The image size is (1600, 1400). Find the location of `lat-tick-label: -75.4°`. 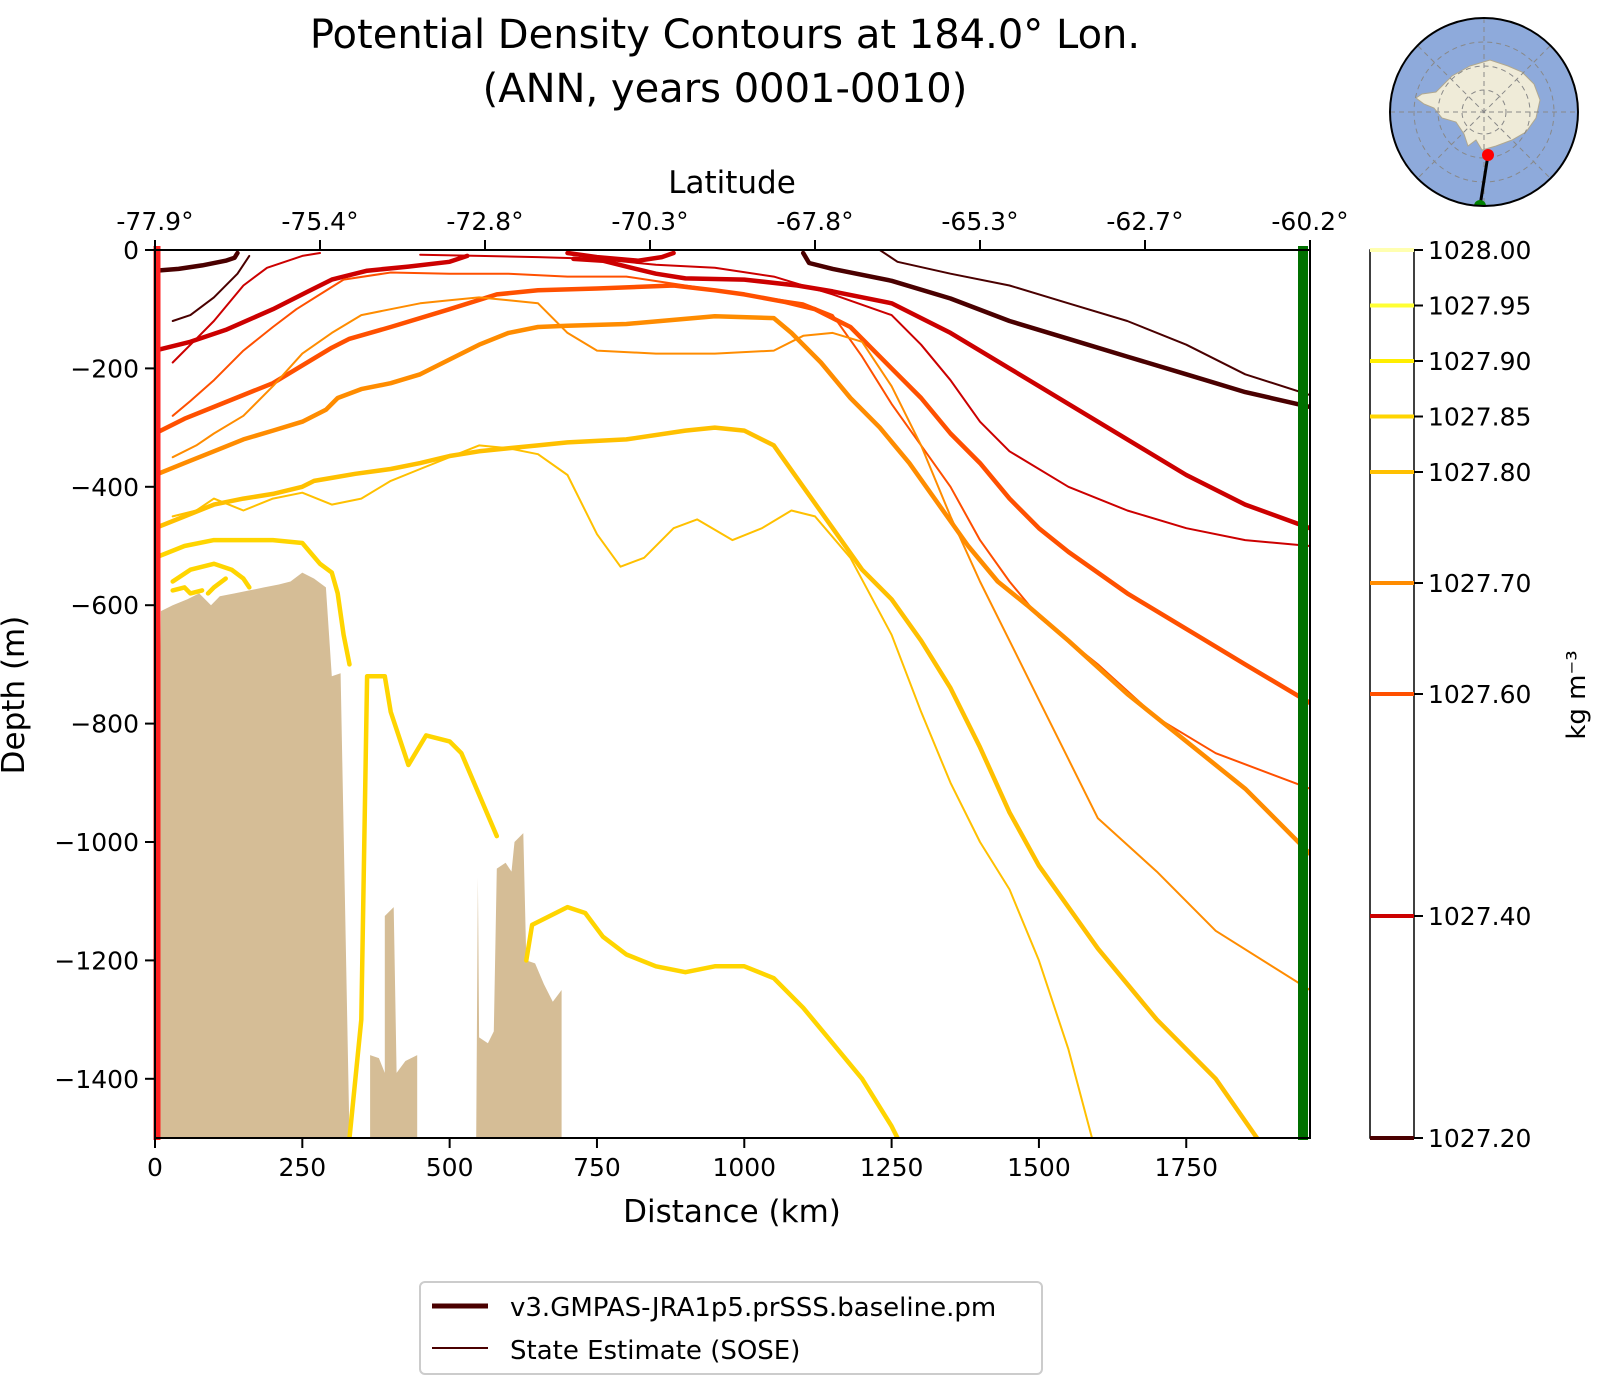

lat-tick-label: -75.4° is located at coordinates (319, 221).